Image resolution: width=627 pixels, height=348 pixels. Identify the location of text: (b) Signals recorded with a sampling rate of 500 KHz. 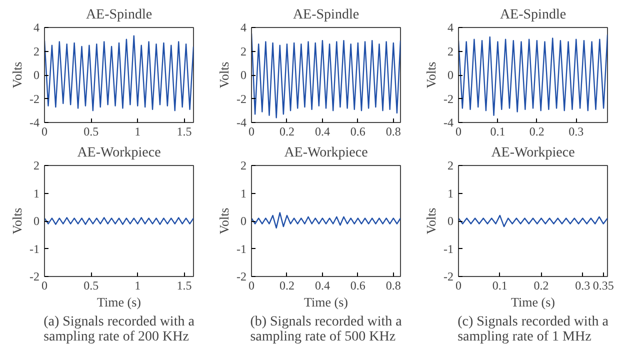
(326, 329).